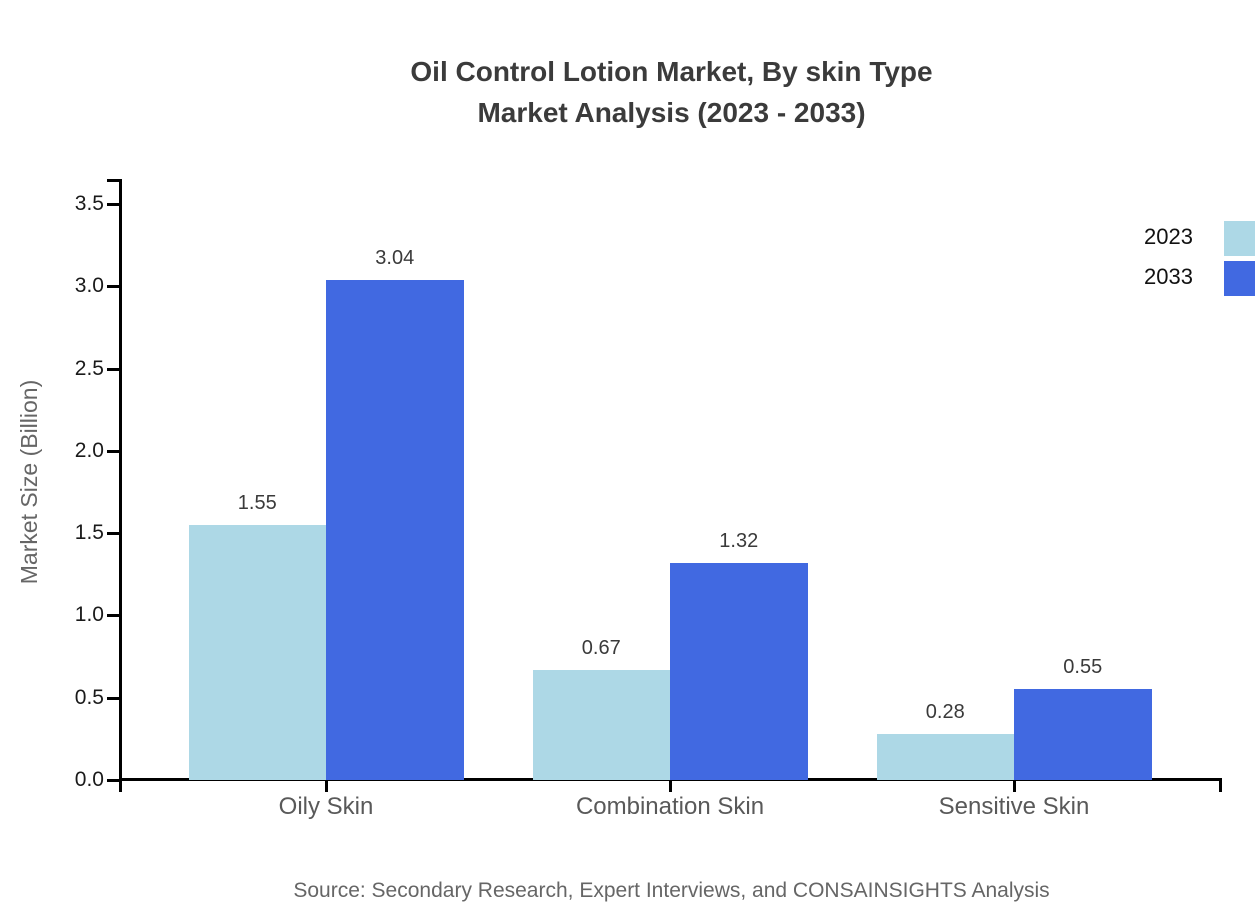 The height and width of the screenshot is (920, 1260). What do you see at coordinates (1083, 734) in the screenshot?
I see `bar-2033-sensitive-skin` at bounding box center [1083, 734].